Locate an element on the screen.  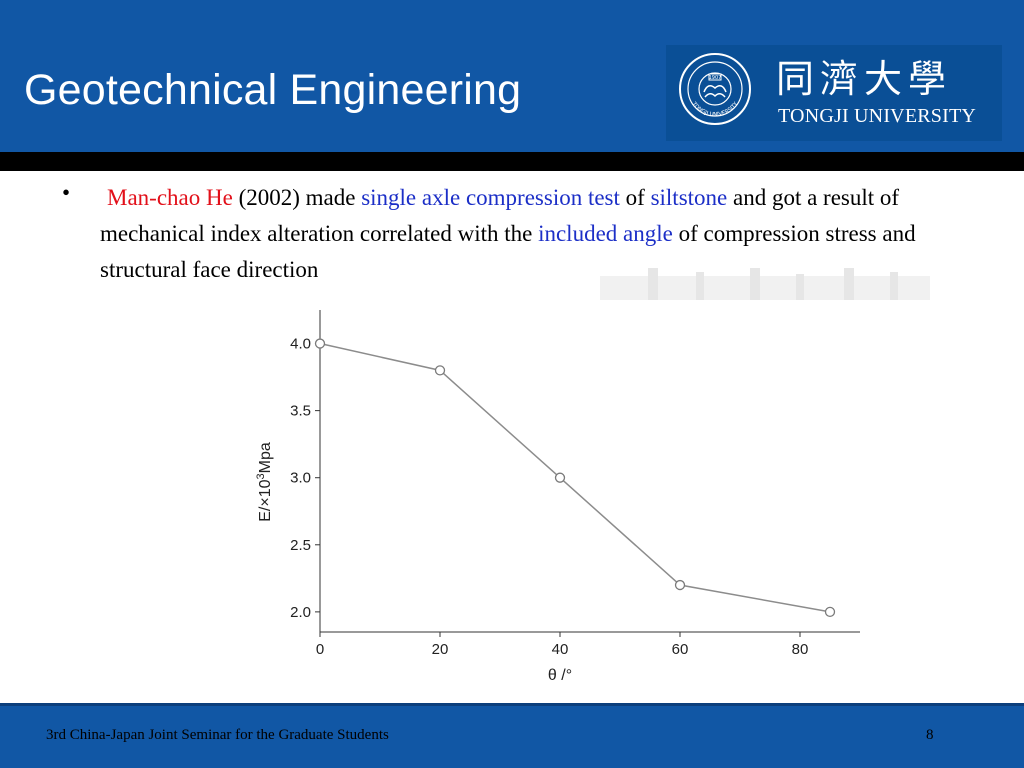
x-tick-label: 0 is located at coordinates (320, 649).